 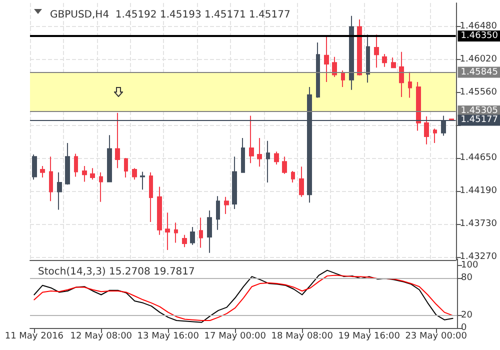 I want to click on y-tick-label: 1.46020, so click(x=479, y=59).